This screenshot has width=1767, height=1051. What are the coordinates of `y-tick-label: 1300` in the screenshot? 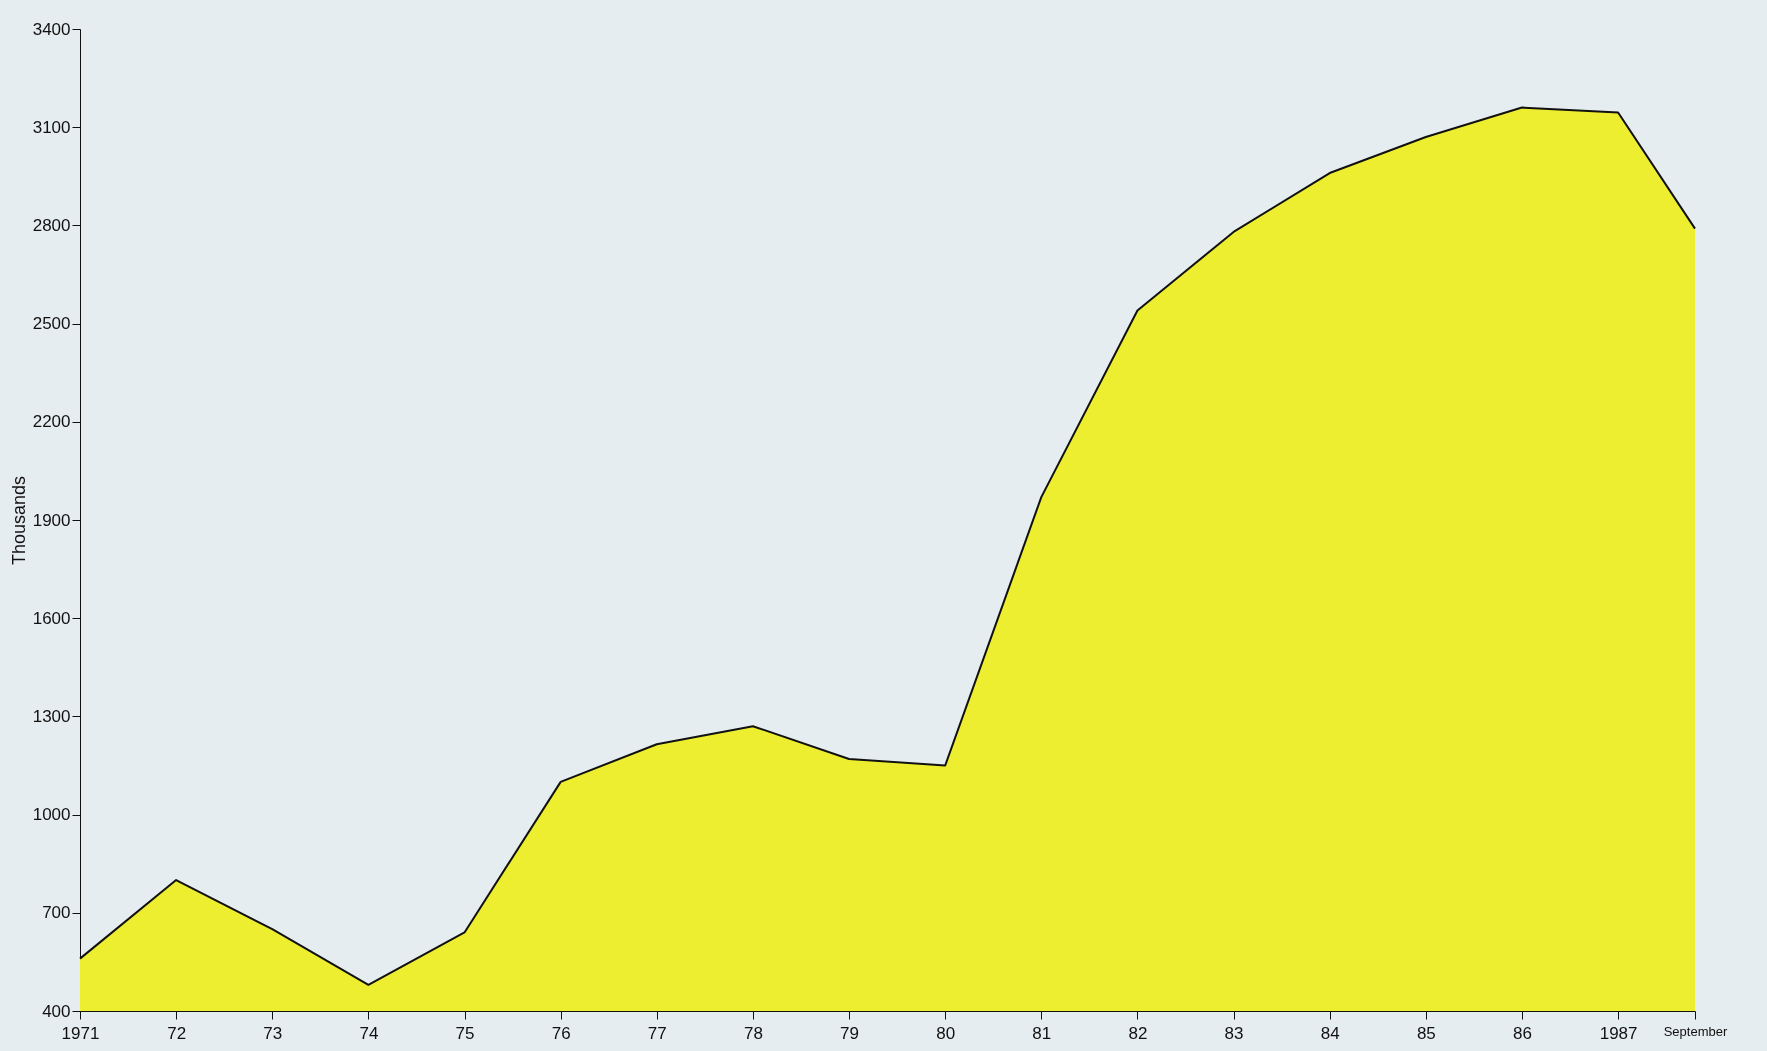 It's located at (51, 716).